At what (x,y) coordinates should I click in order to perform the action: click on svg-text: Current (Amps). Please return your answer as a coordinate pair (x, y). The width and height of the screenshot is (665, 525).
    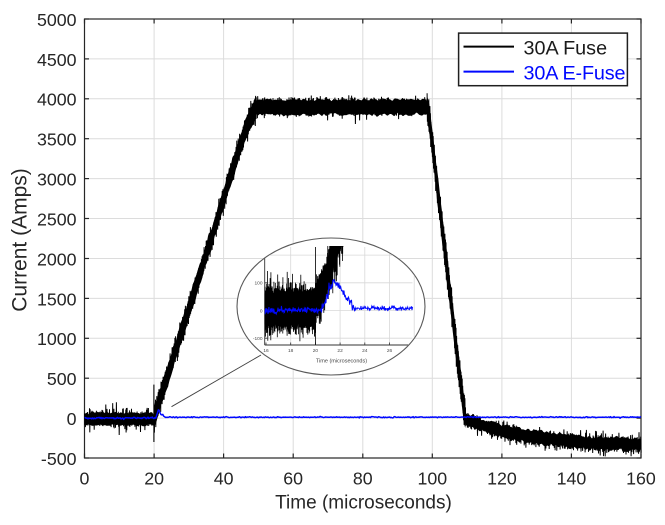
    Looking at the image, I should click on (19, 240).